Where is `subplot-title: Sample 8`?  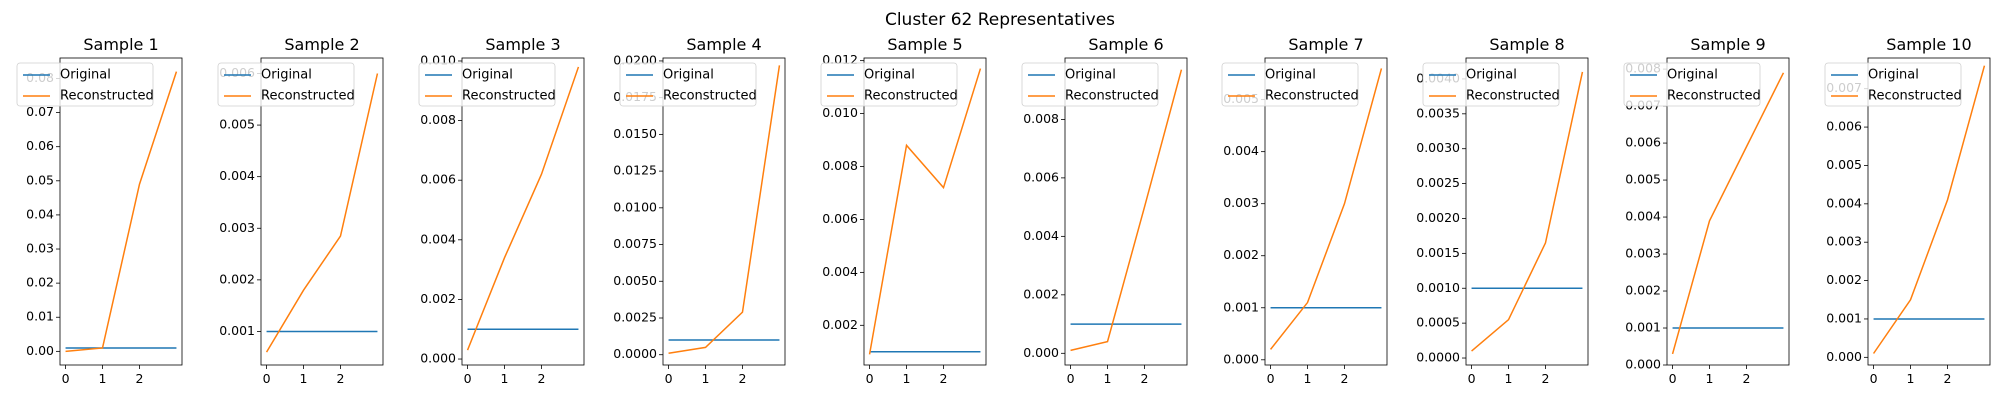 subplot-title: Sample 8 is located at coordinates (1526, 44).